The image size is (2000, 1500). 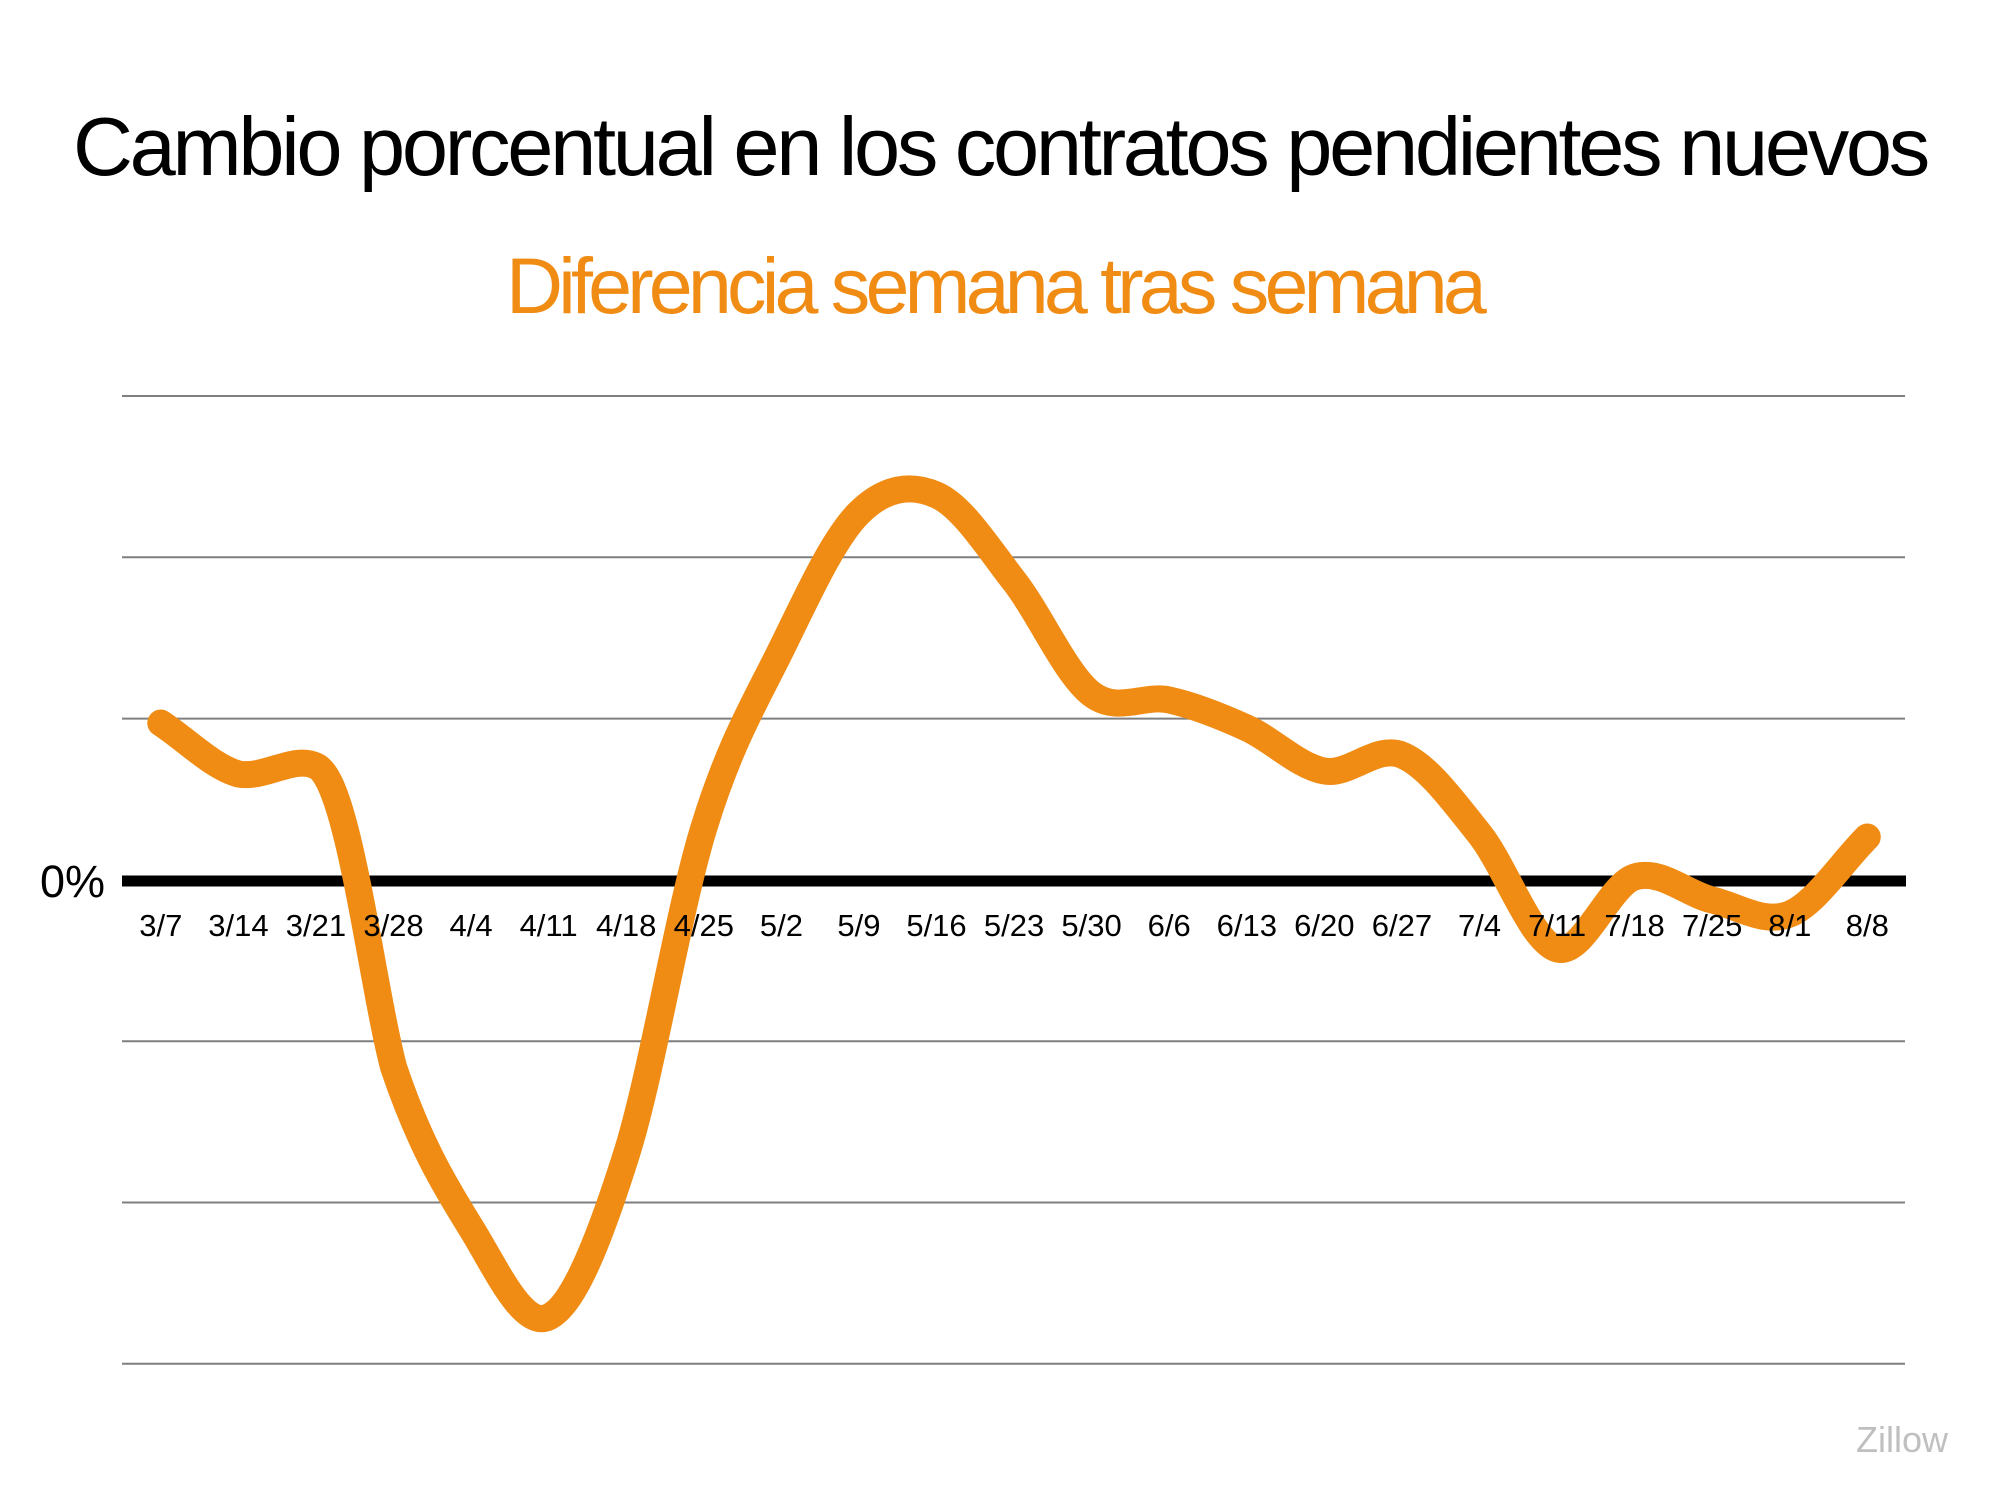 What do you see at coordinates (1867, 925) in the screenshot?
I see `svg-text: 8/8` at bounding box center [1867, 925].